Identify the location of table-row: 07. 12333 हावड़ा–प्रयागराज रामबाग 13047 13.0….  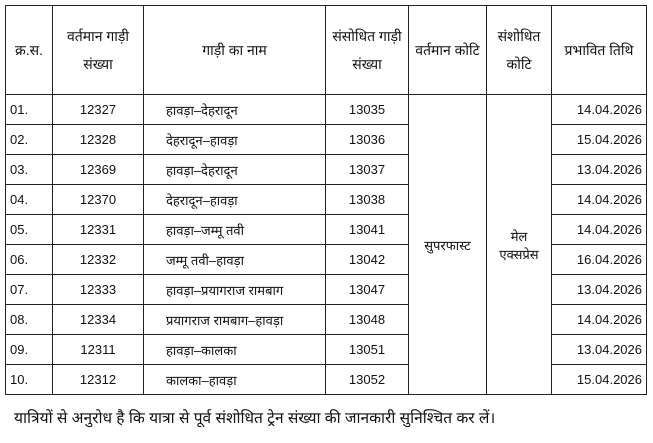
(326, 289).